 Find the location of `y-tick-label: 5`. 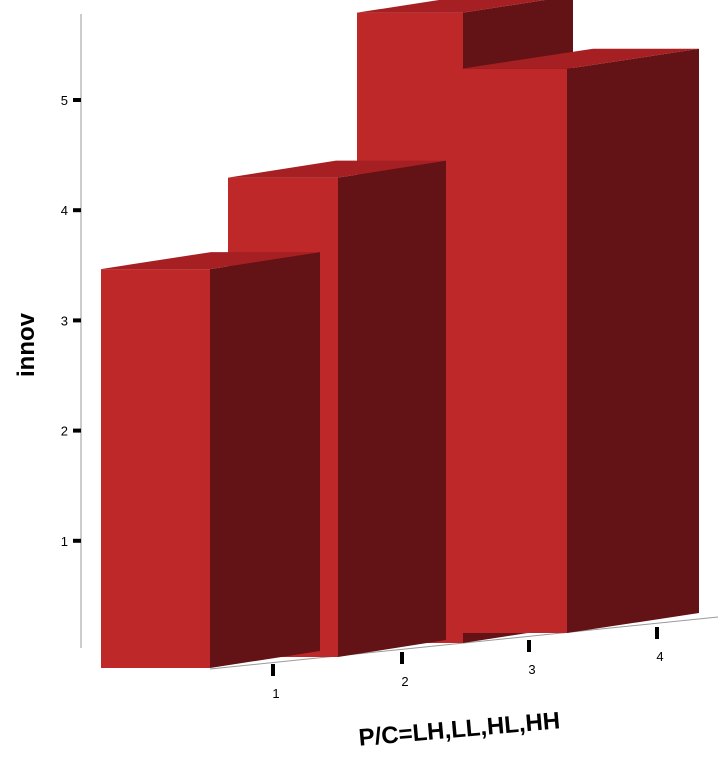

y-tick-label: 5 is located at coordinates (64, 100).